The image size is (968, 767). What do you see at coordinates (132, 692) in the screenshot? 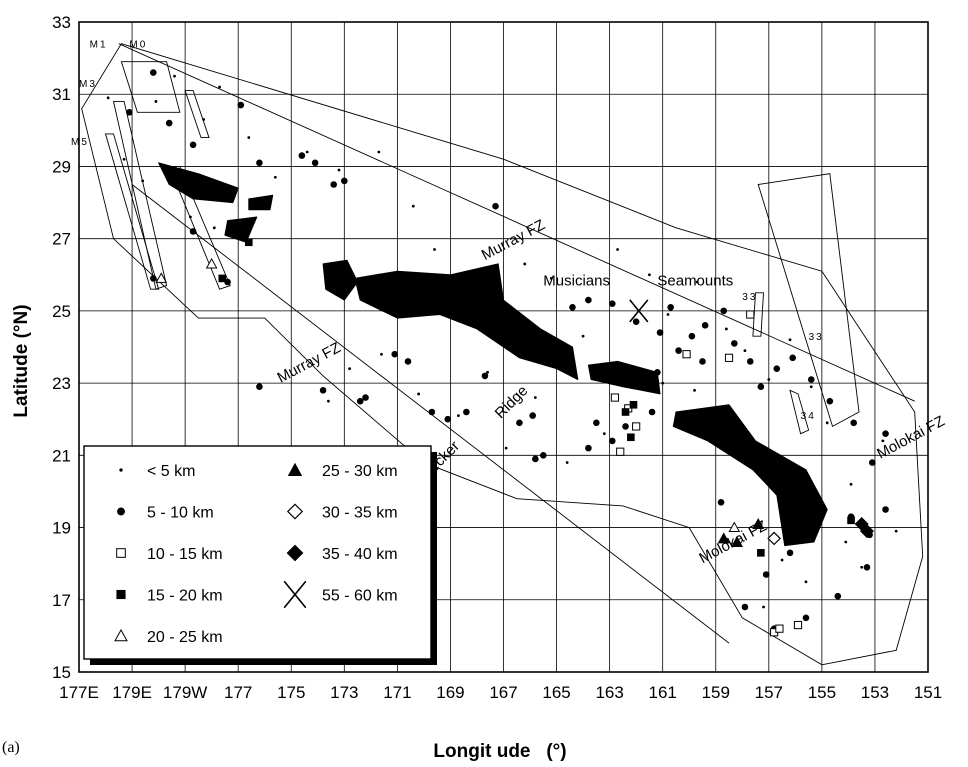
I see `x-tick-label: 179E` at bounding box center [132, 692].